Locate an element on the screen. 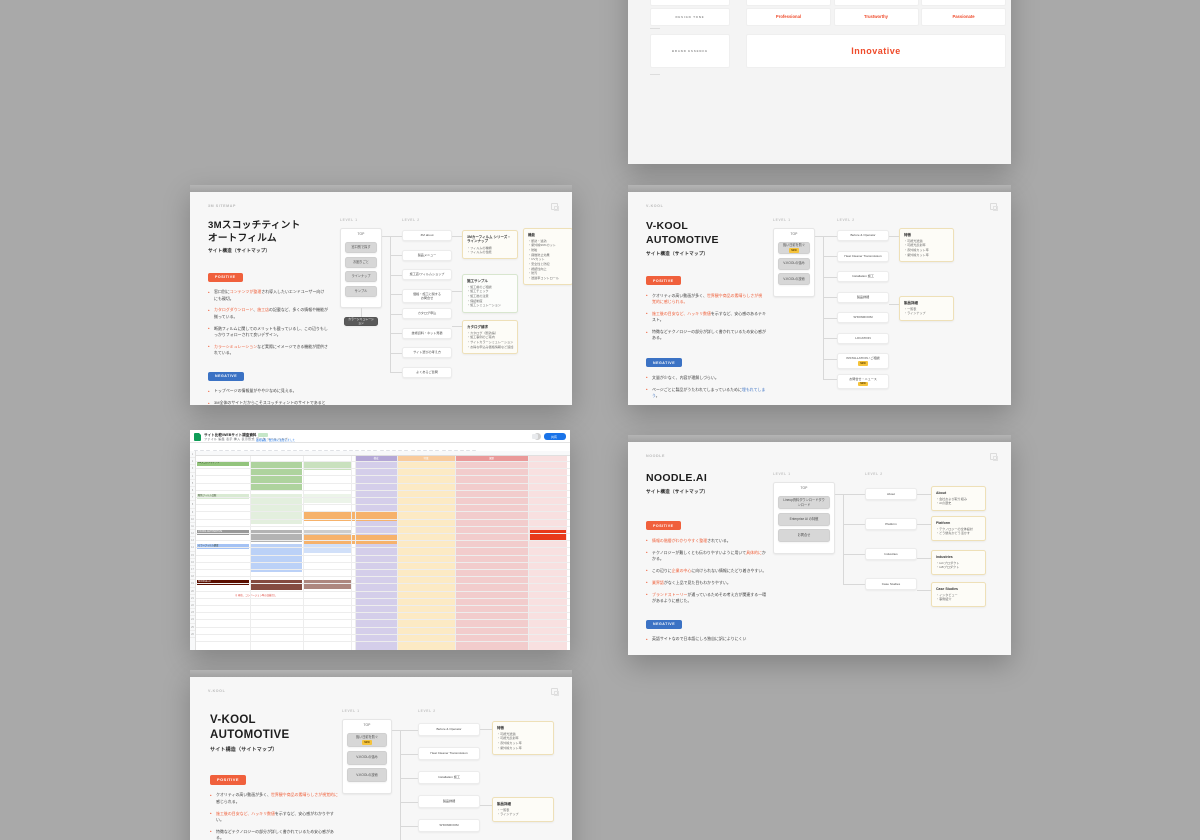 The image size is (1200, 840). sitemap-top-item: サンプル is located at coordinates (361, 291).